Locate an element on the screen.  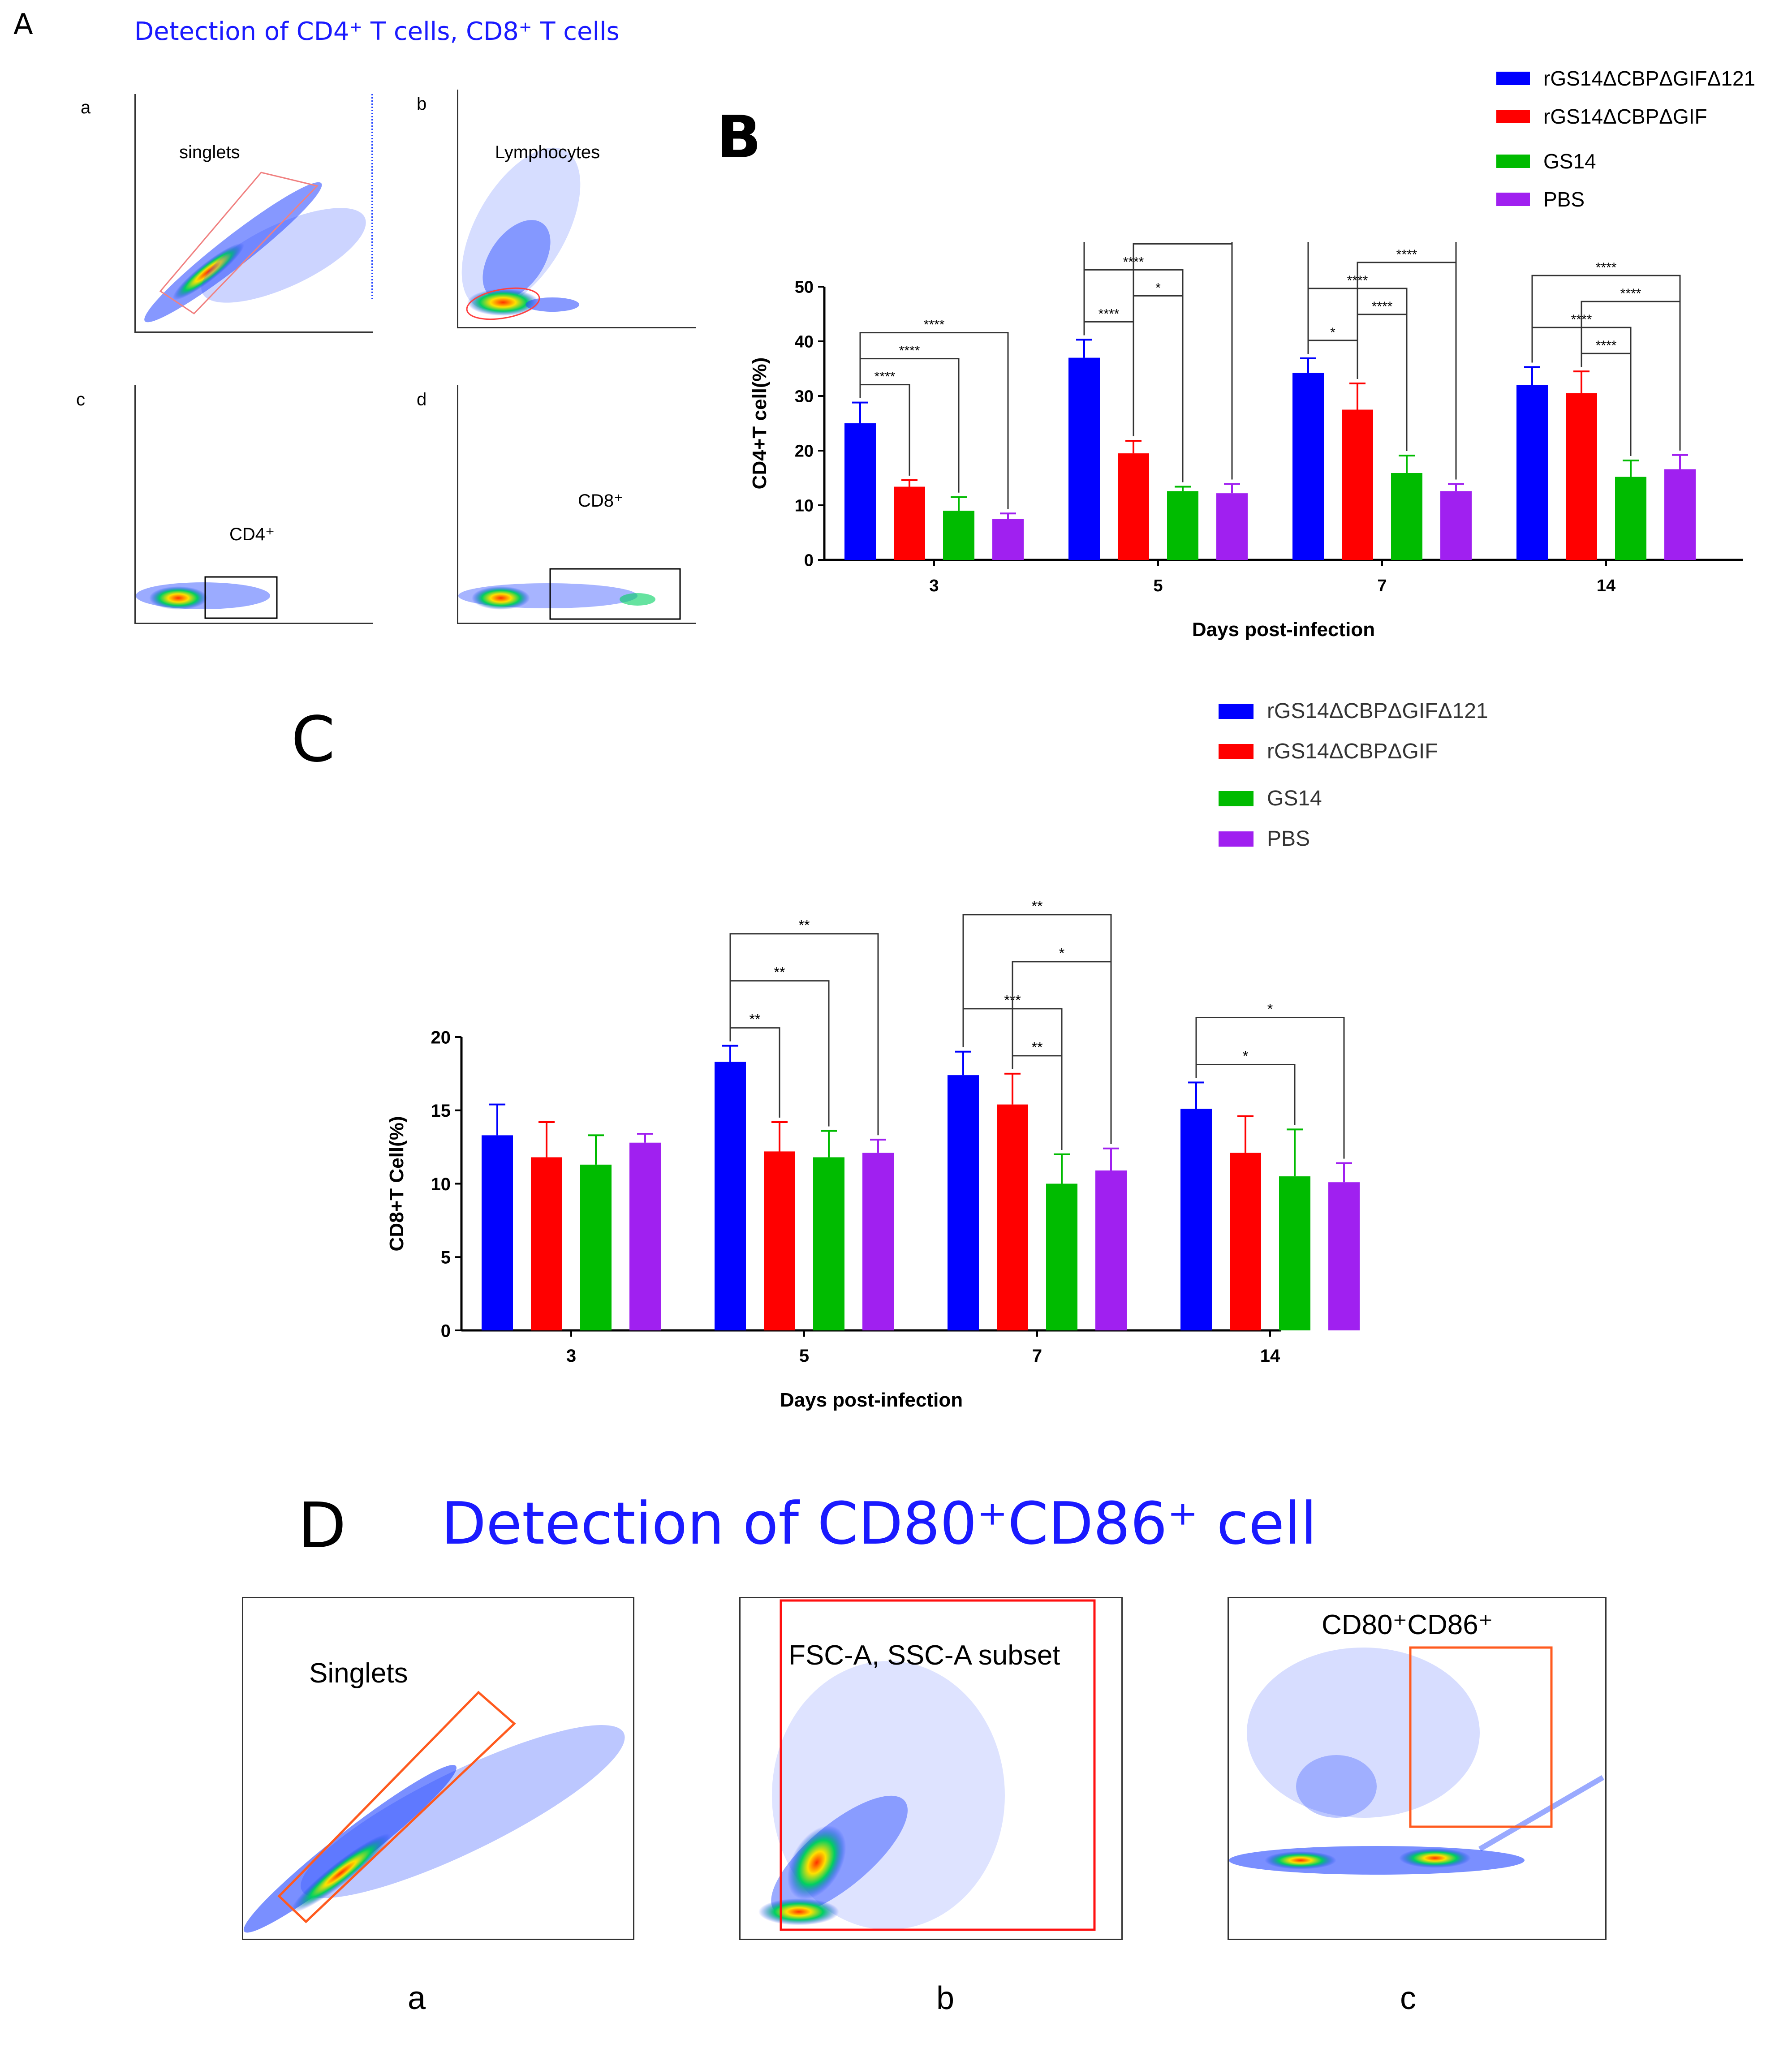
panel-c-letter: C is located at coordinates (313, 739).